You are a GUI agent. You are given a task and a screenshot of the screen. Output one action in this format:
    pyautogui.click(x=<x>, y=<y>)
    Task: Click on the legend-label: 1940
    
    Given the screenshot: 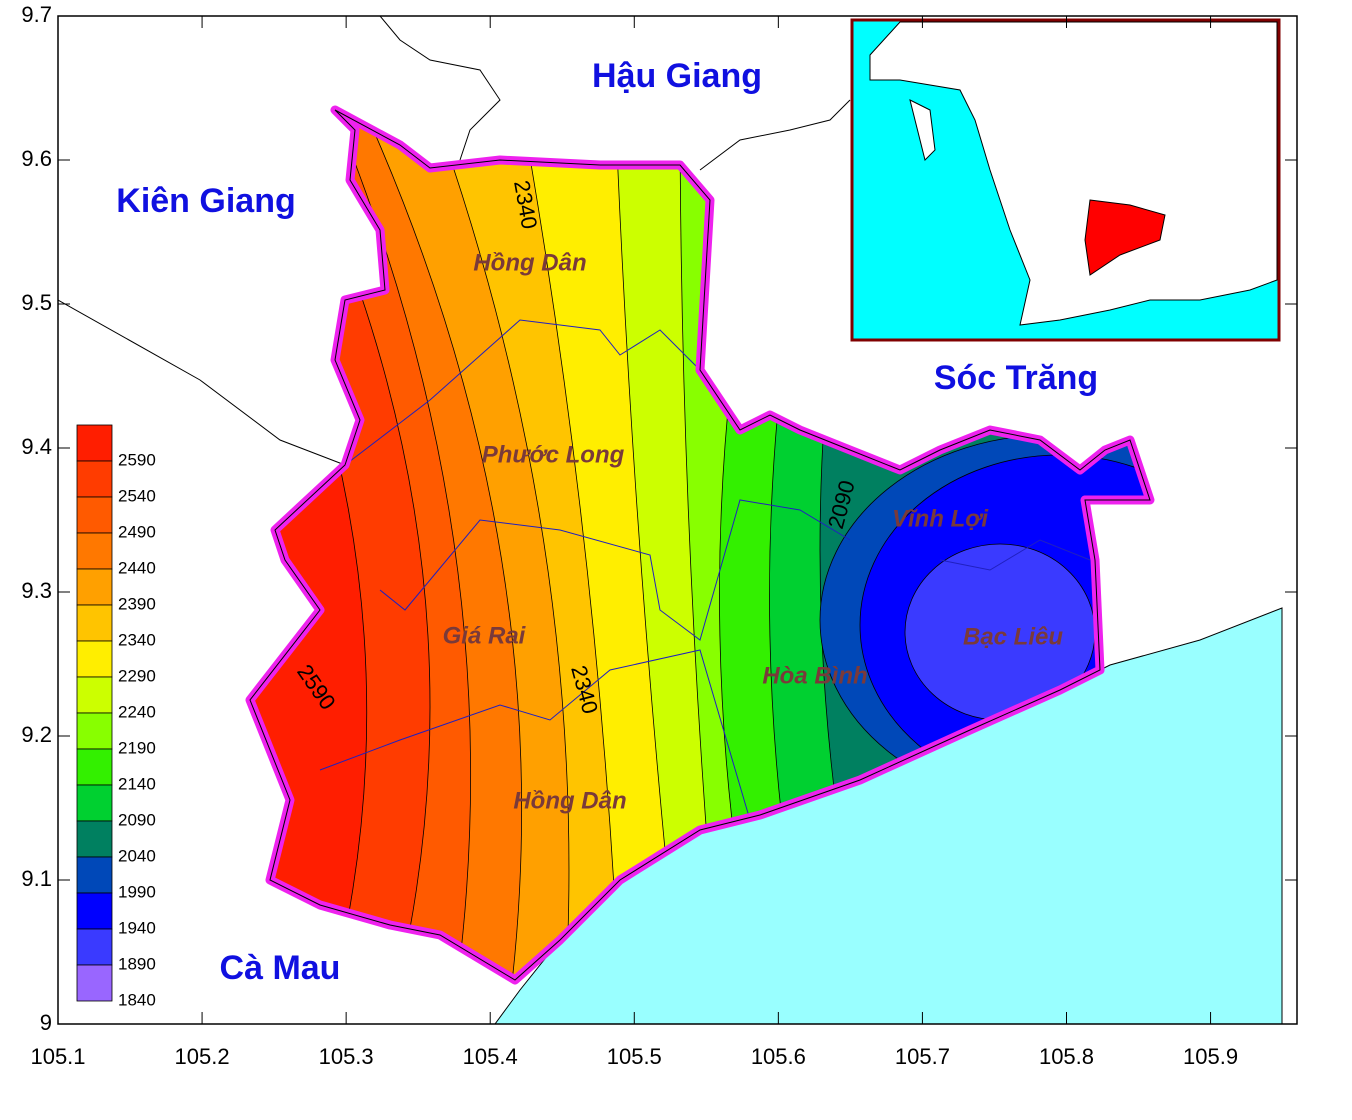 What is the action you would take?
    pyautogui.click(x=137, y=927)
    